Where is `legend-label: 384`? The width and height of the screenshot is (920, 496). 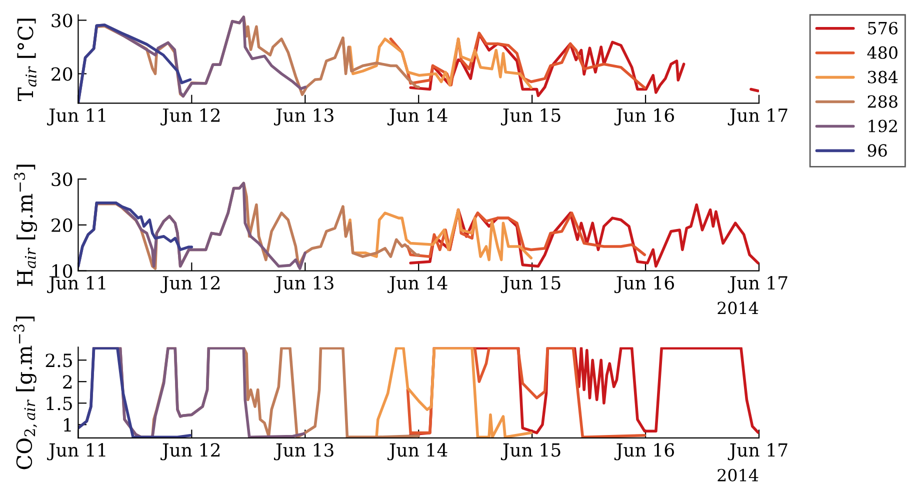
legend-label: 384 is located at coordinates (883, 77).